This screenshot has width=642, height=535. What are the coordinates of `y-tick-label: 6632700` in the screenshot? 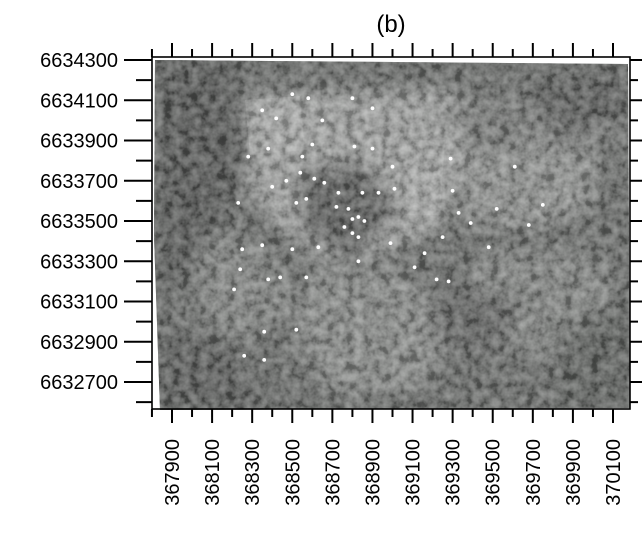 It's located at (79, 383).